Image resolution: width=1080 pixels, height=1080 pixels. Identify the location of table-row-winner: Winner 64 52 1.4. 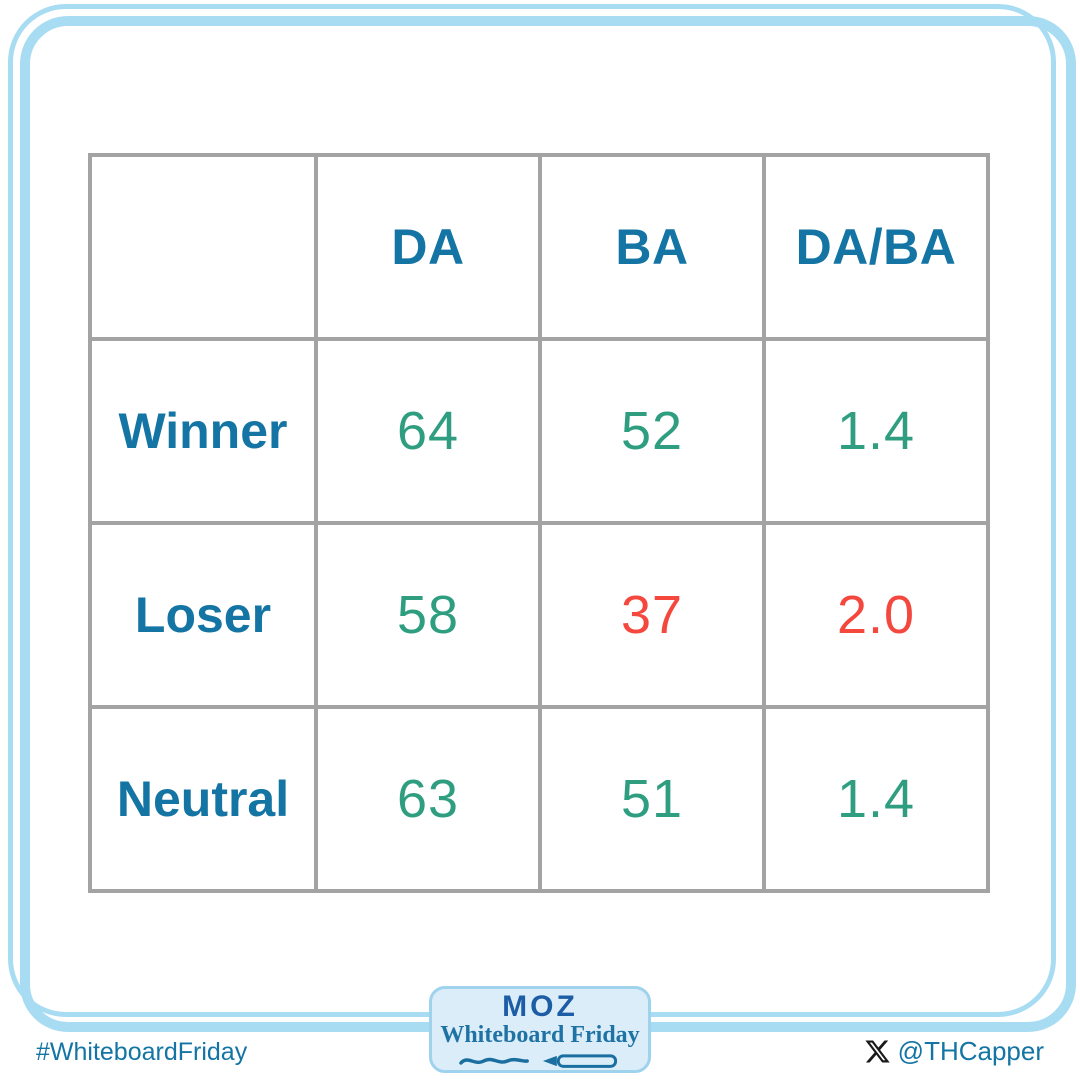
(539, 431).